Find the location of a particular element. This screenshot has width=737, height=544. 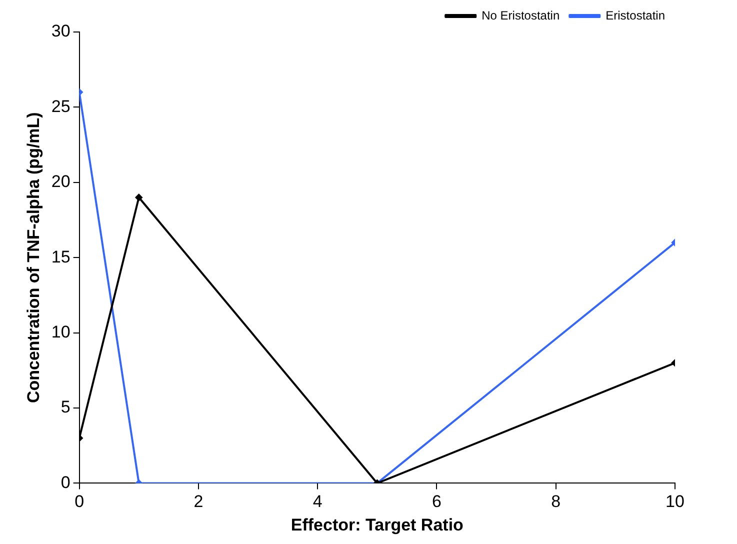

y-tick-label: 5 is located at coordinates (65, 407).